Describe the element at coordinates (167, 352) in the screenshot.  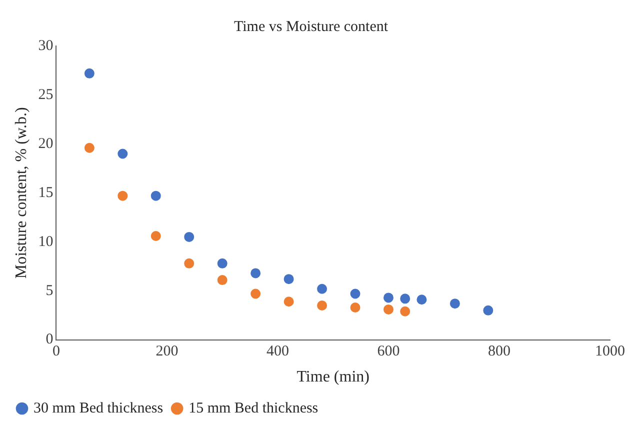
I see `x-tick-label: 200` at that location.